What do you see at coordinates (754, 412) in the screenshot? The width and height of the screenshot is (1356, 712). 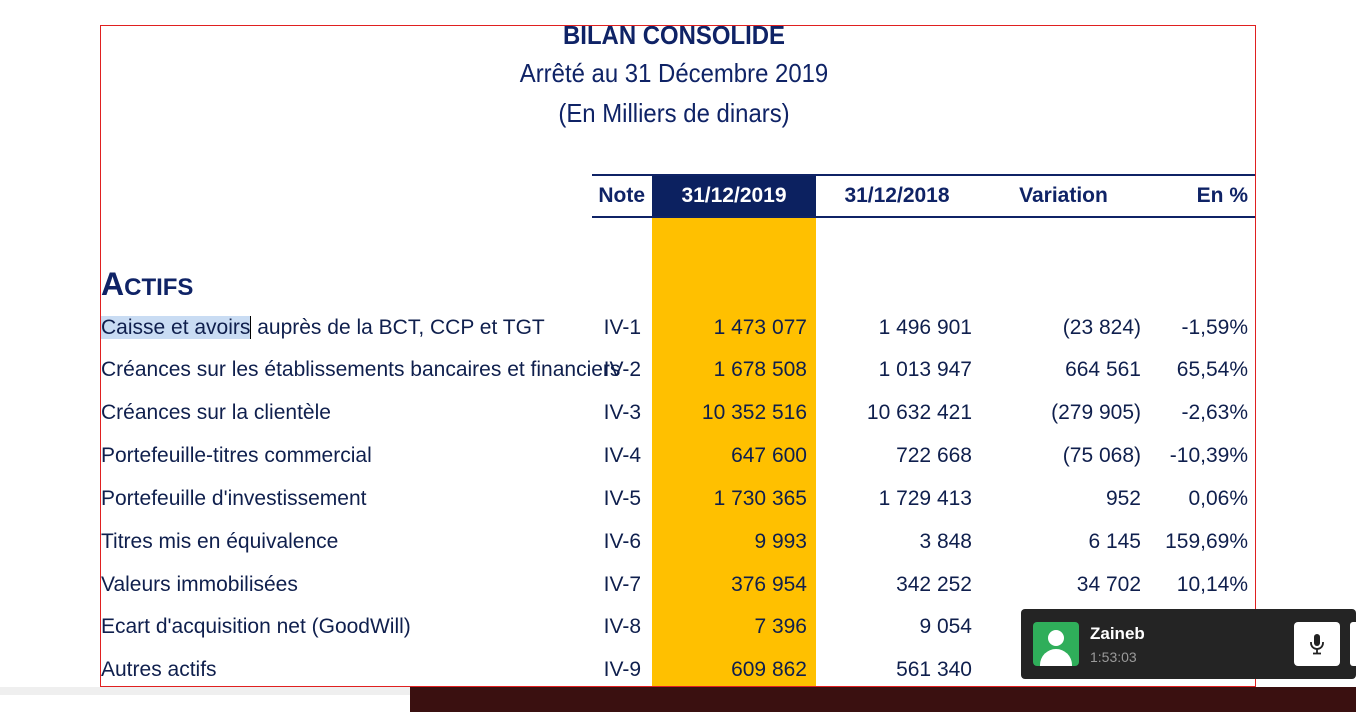 I see `row-value-2019: 10 352 516` at bounding box center [754, 412].